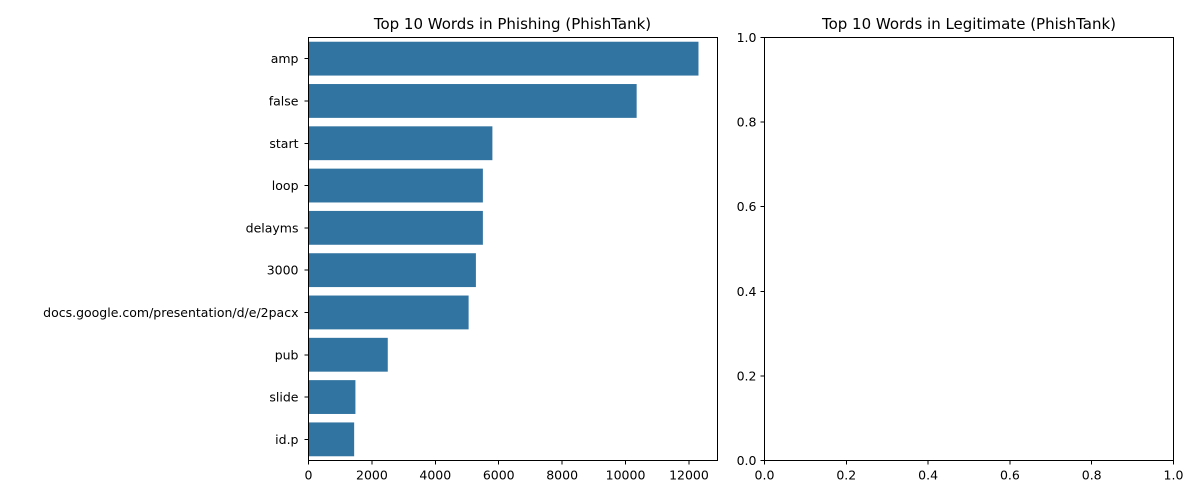  I want to click on legitimate-y-tick-label: 0.6, so click(747, 206).